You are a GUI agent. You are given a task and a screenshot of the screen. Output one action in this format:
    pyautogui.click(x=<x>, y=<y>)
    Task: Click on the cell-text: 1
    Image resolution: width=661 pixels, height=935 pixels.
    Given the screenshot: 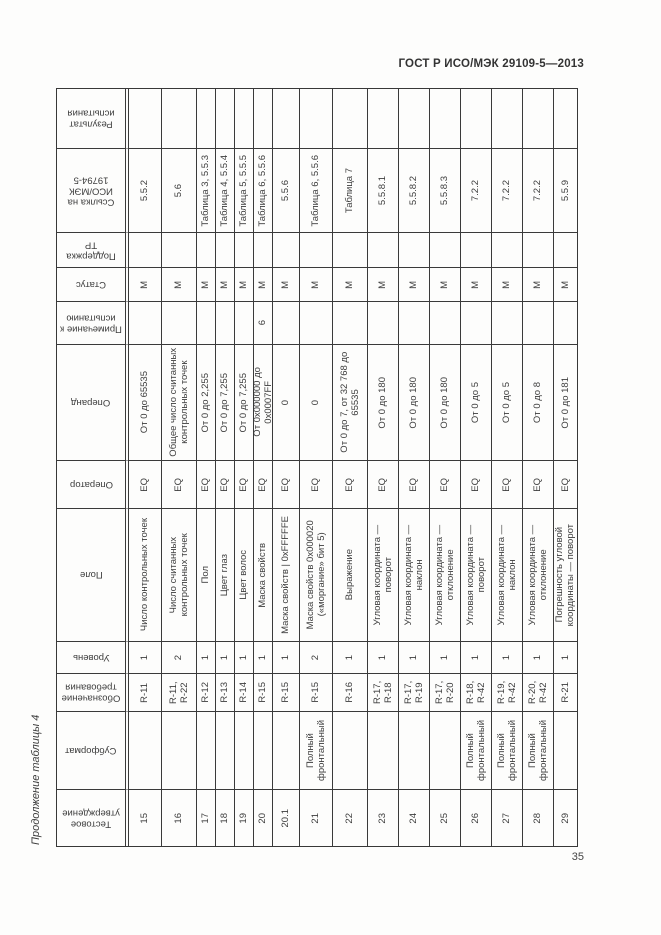 What is the action you would take?
    pyautogui.click(x=476, y=657)
    